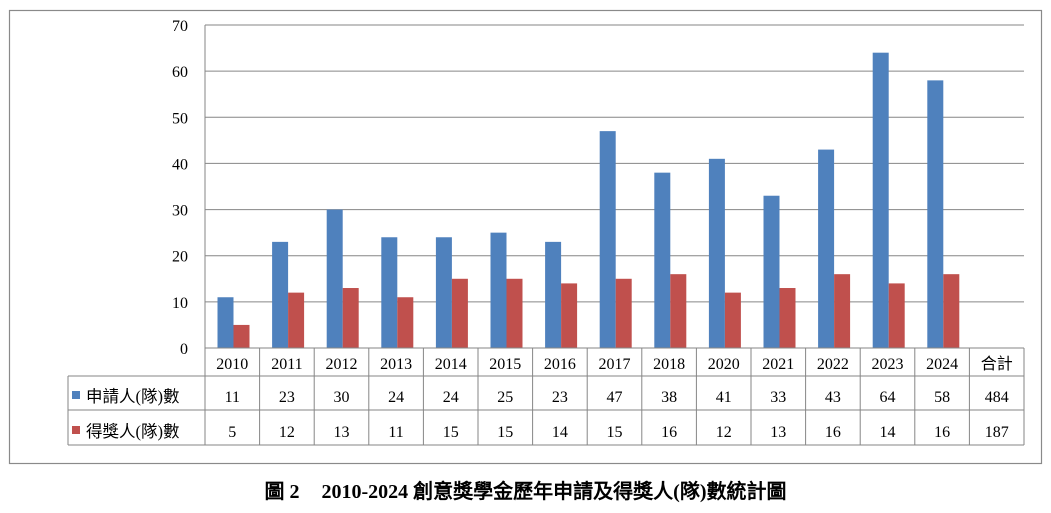  I want to click on table-header-year: 2022, so click(833, 364).